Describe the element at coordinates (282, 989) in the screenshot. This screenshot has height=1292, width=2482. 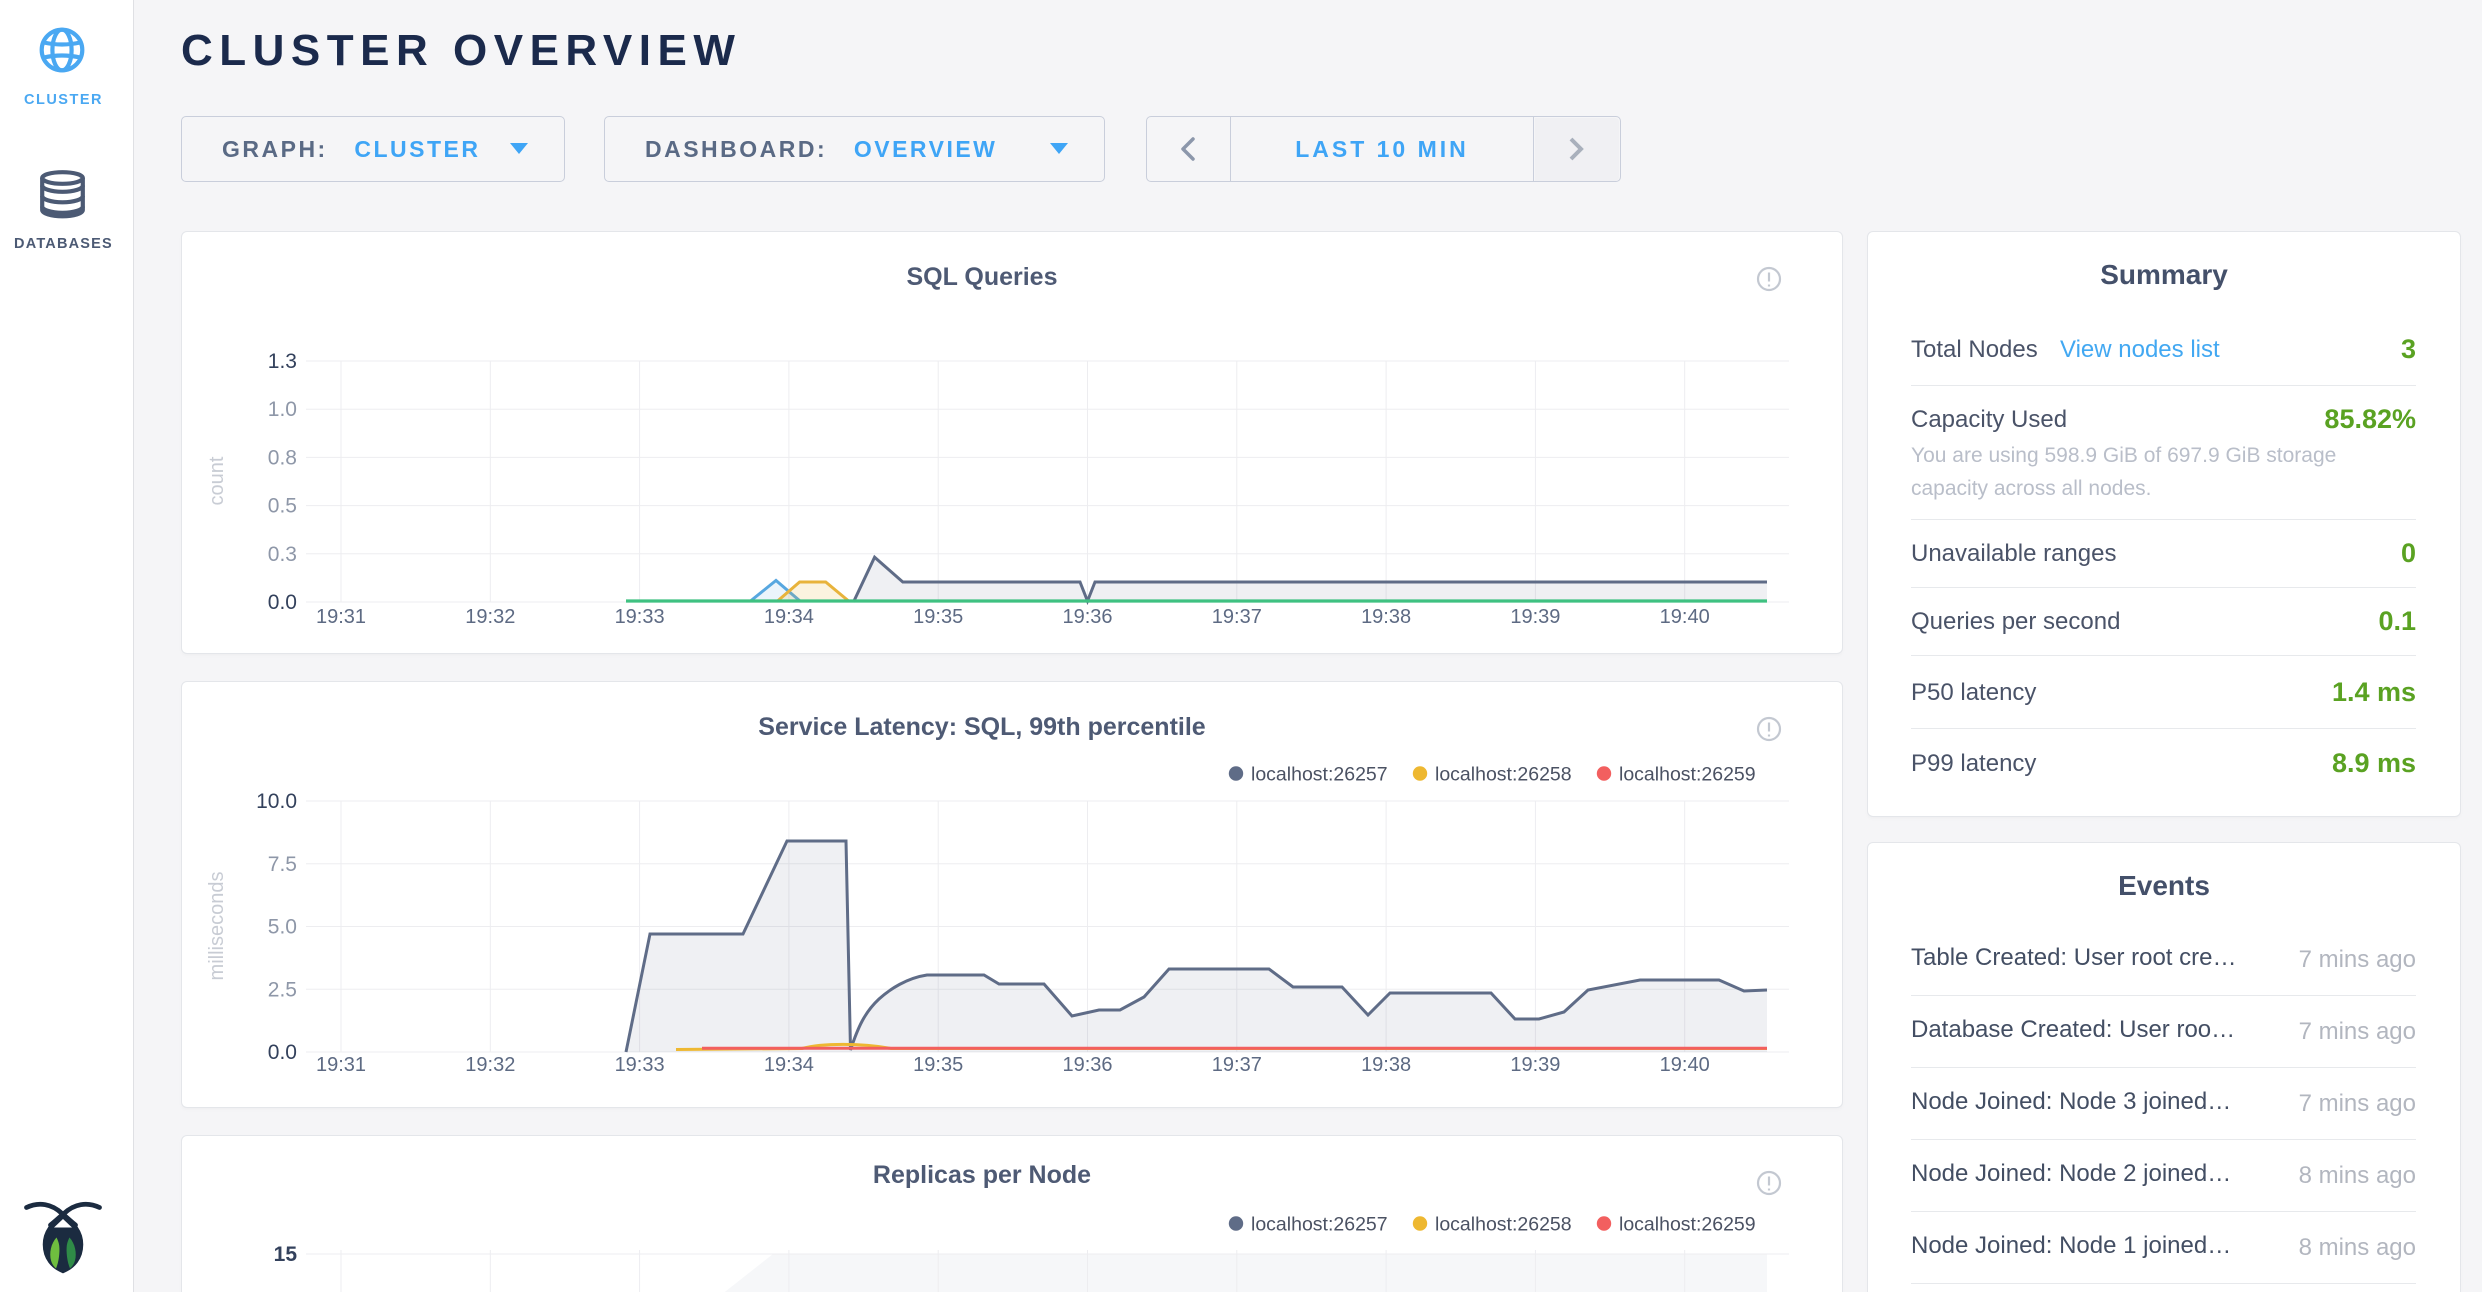
I see `svg-text: 2.5` at that location.